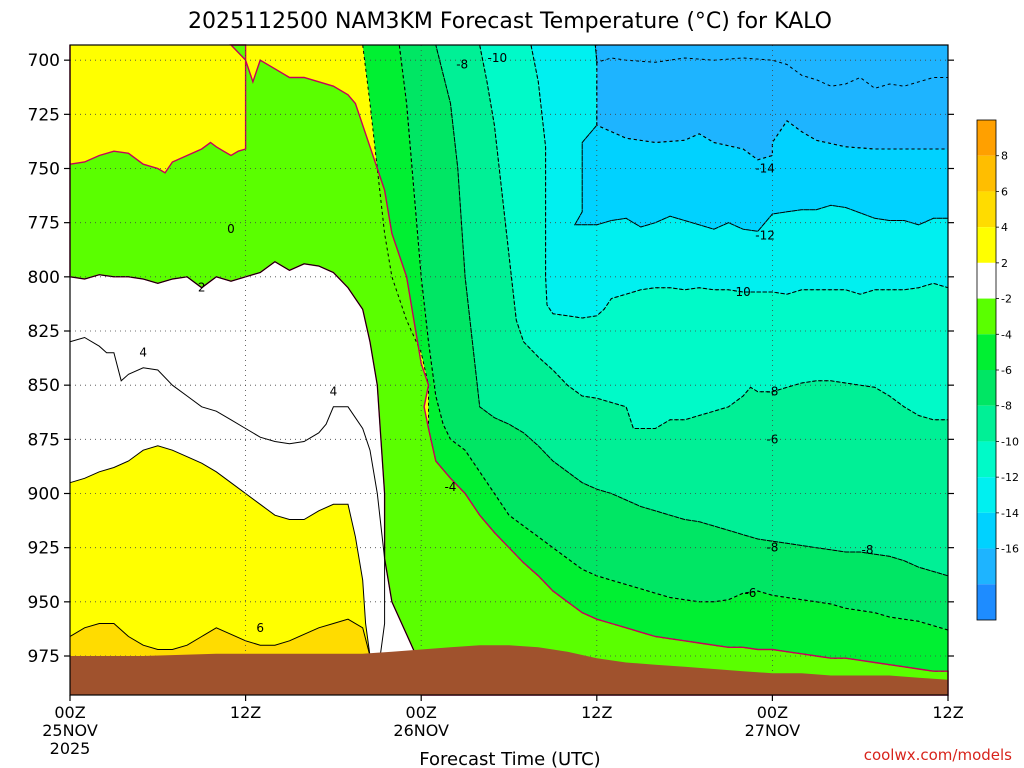  I want to click on y-tick-label: 900, so click(44, 495).